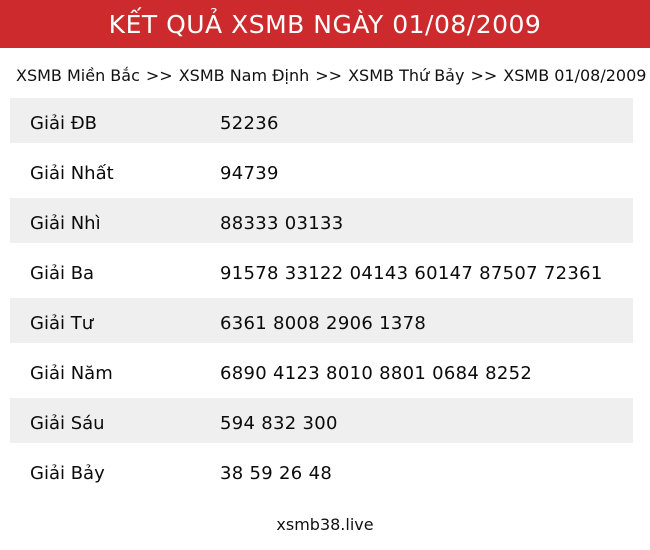  I want to click on prize-label: Giải Ba, so click(62, 273).